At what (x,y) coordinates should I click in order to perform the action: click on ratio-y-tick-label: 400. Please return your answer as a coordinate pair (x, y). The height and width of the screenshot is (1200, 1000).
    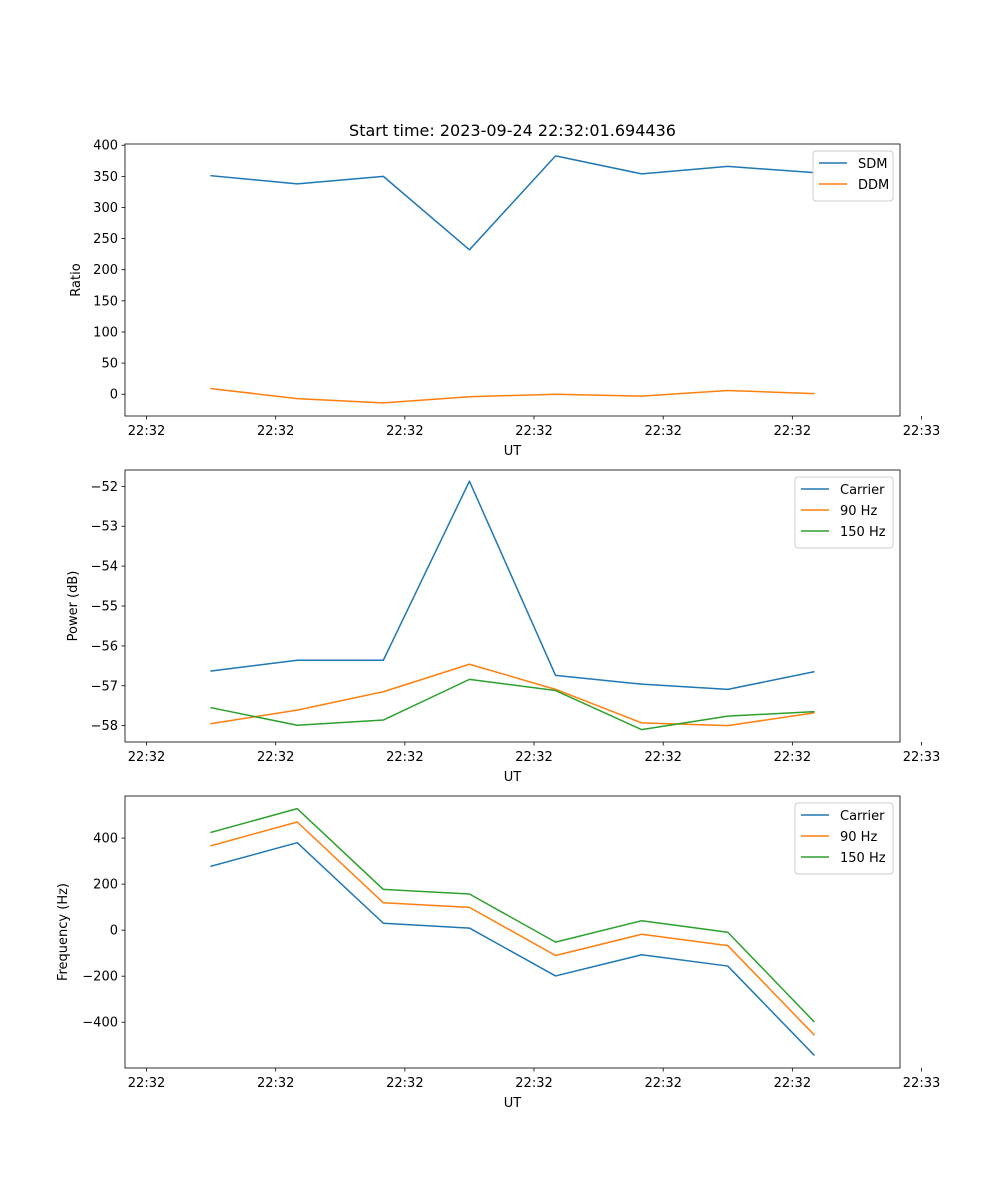
    Looking at the image, I should click on (105, 146).